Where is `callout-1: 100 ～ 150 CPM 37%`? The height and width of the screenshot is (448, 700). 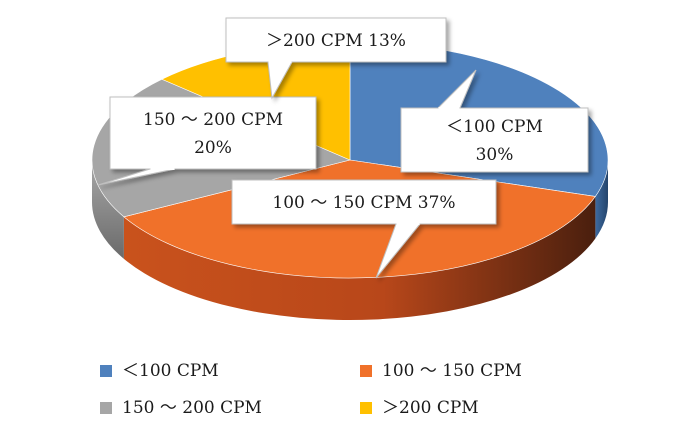 callout-1: 100 ～ 150 CPM 37% is located at coordinates (364, 229).